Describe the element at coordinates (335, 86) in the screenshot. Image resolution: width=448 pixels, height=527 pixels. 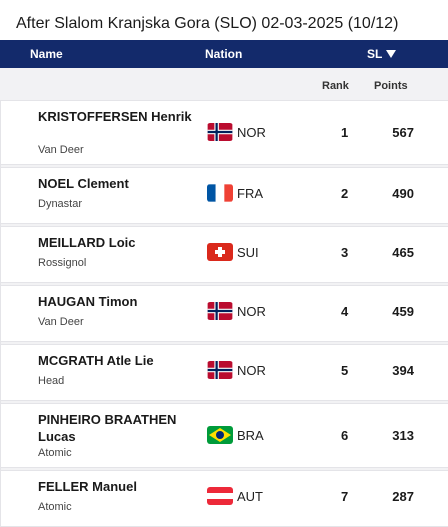
I see `column-header-rank: Rank` at that location.